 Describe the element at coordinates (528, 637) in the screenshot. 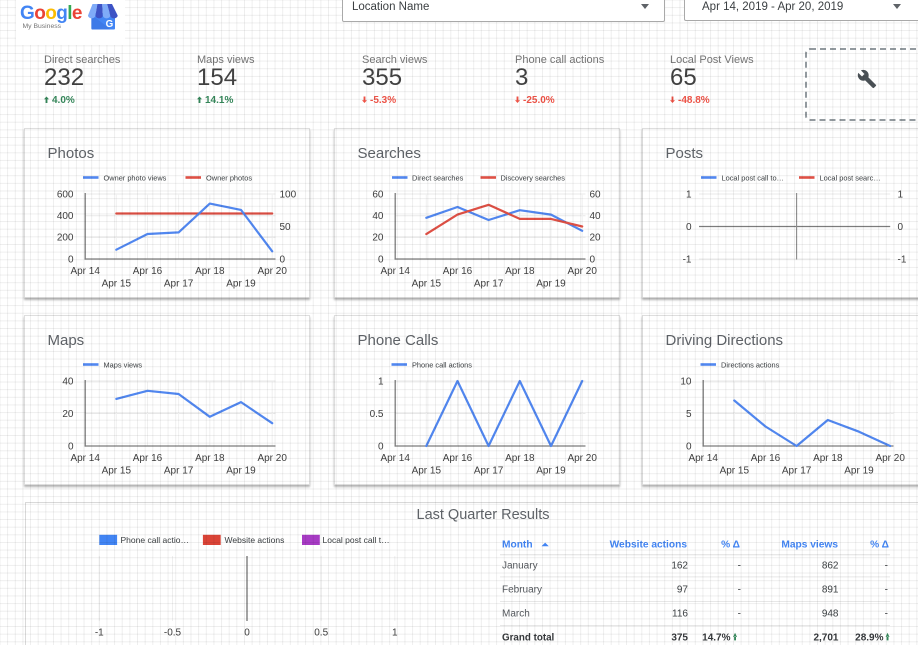

I see `svg-text: Grand total` at that location.